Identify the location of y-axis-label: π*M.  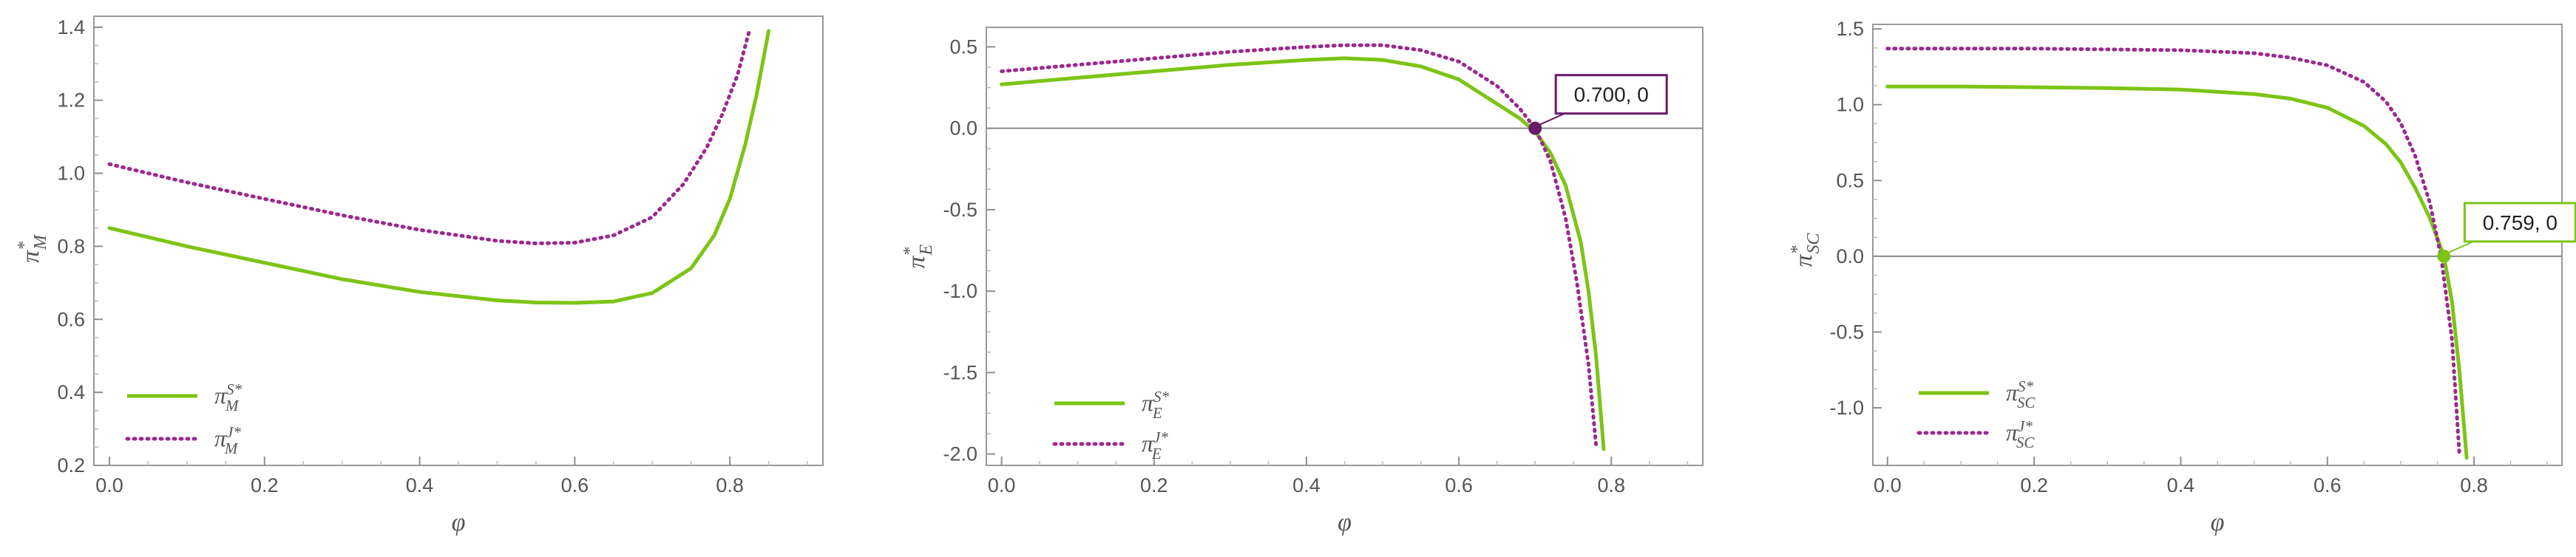
(32, 248).